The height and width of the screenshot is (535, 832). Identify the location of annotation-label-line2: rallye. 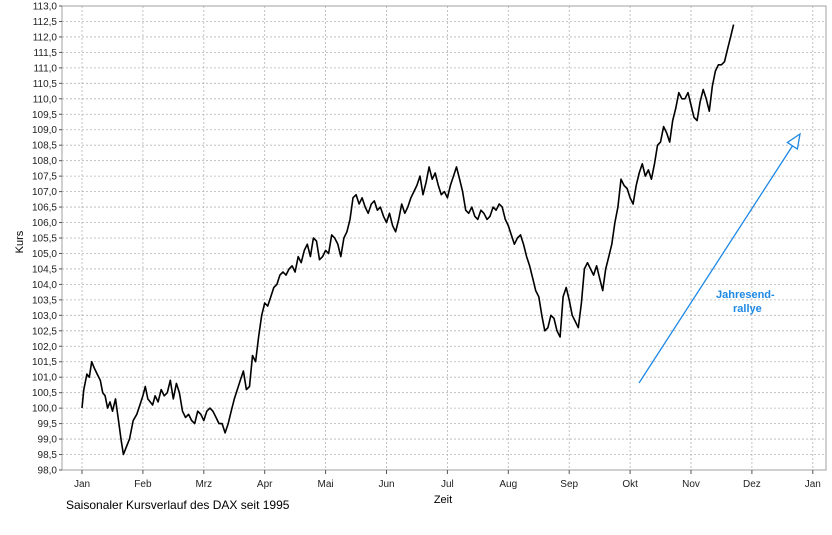
(747, 309).